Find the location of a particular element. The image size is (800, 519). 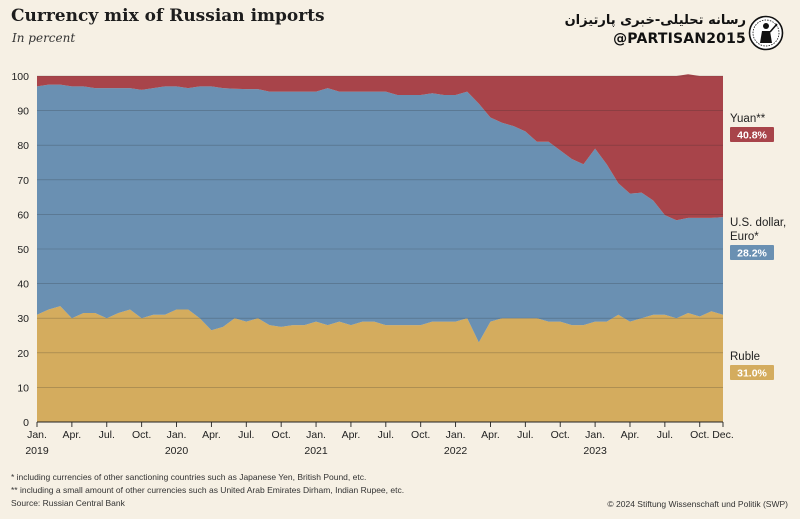

value-badge-text-ruble: 31.0% is located at coordinates (752, 373).